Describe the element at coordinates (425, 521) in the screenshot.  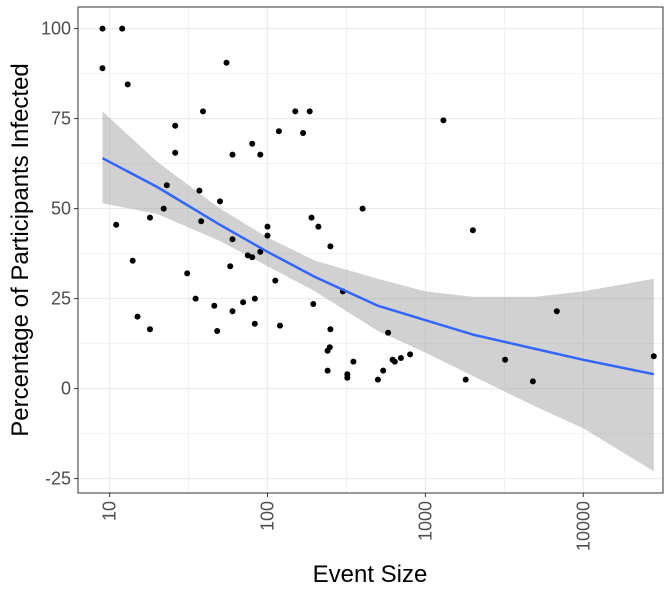
I see `x-tick-label: 1000` at that location.